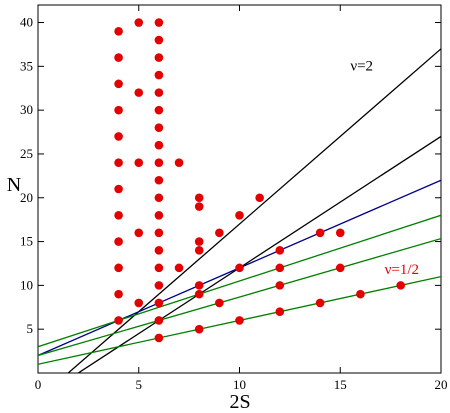 The width and height of the screenshot is (450, 413). Describe the element at coordinates (26, 284) in the screenshot. I see `y-tick-label: 10` at that location.